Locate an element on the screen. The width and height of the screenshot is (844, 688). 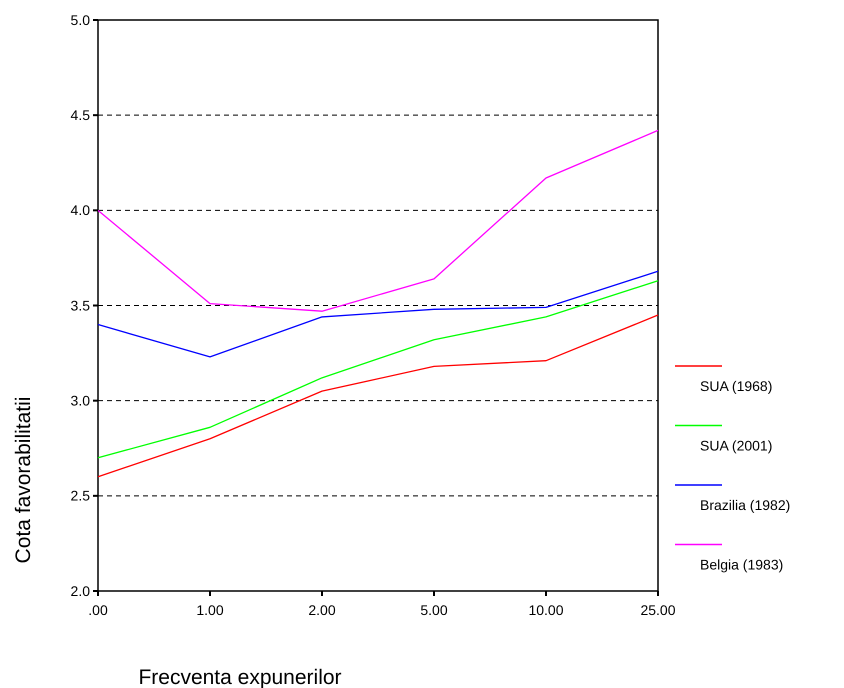
y-tick-label: 5.0 is located at coordinates (80, 20).